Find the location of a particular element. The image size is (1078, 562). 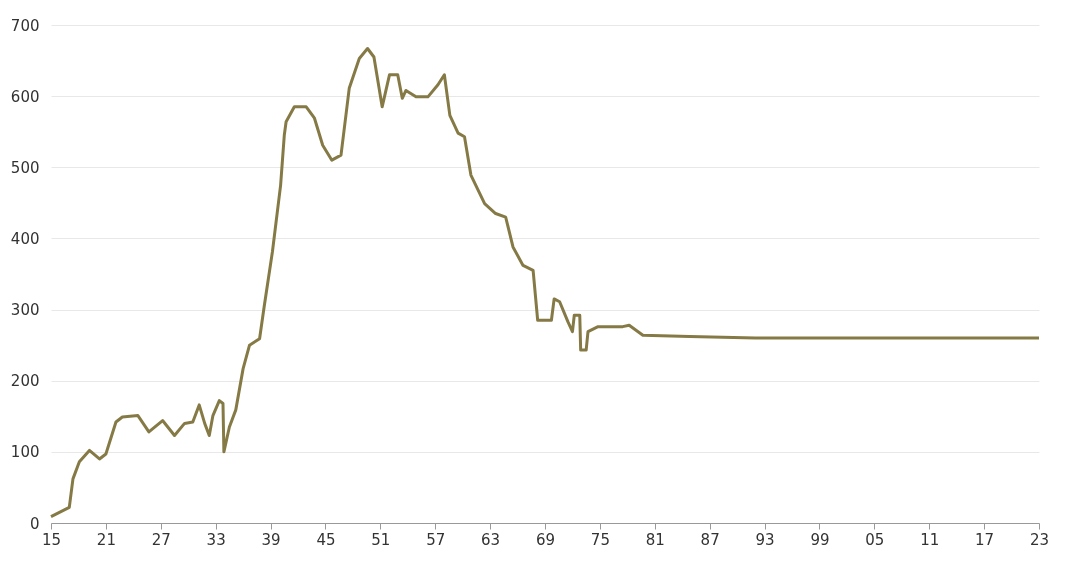

x-tick-label: 27 is located at coordinates (161, 539).